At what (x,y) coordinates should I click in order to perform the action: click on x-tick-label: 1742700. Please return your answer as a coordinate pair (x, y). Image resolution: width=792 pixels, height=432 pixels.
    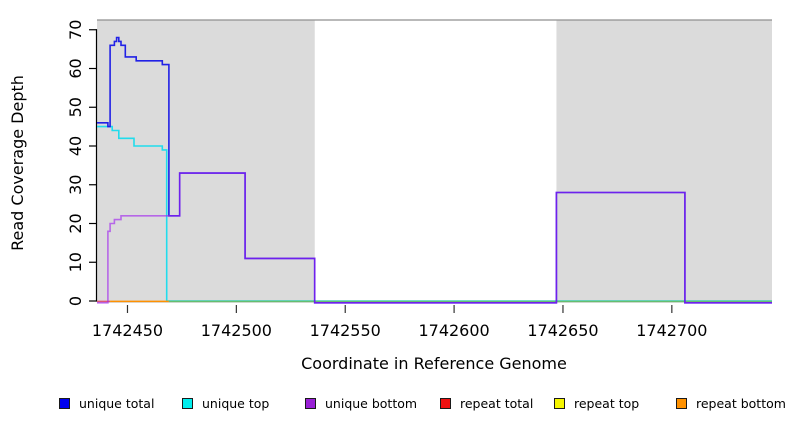
    Looking at the image, I should click on (671, 330).